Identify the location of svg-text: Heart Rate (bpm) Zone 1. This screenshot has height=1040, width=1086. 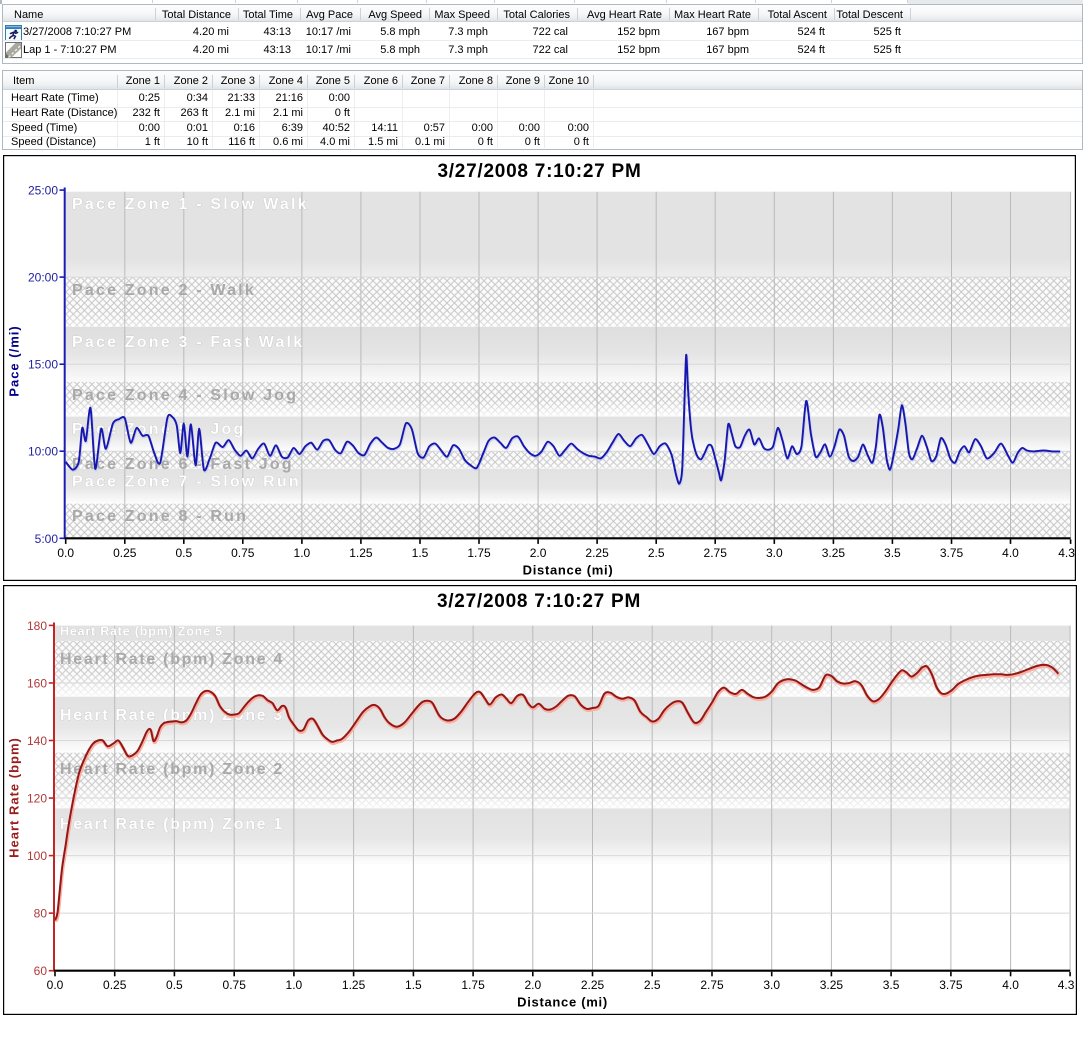
(172, 824).